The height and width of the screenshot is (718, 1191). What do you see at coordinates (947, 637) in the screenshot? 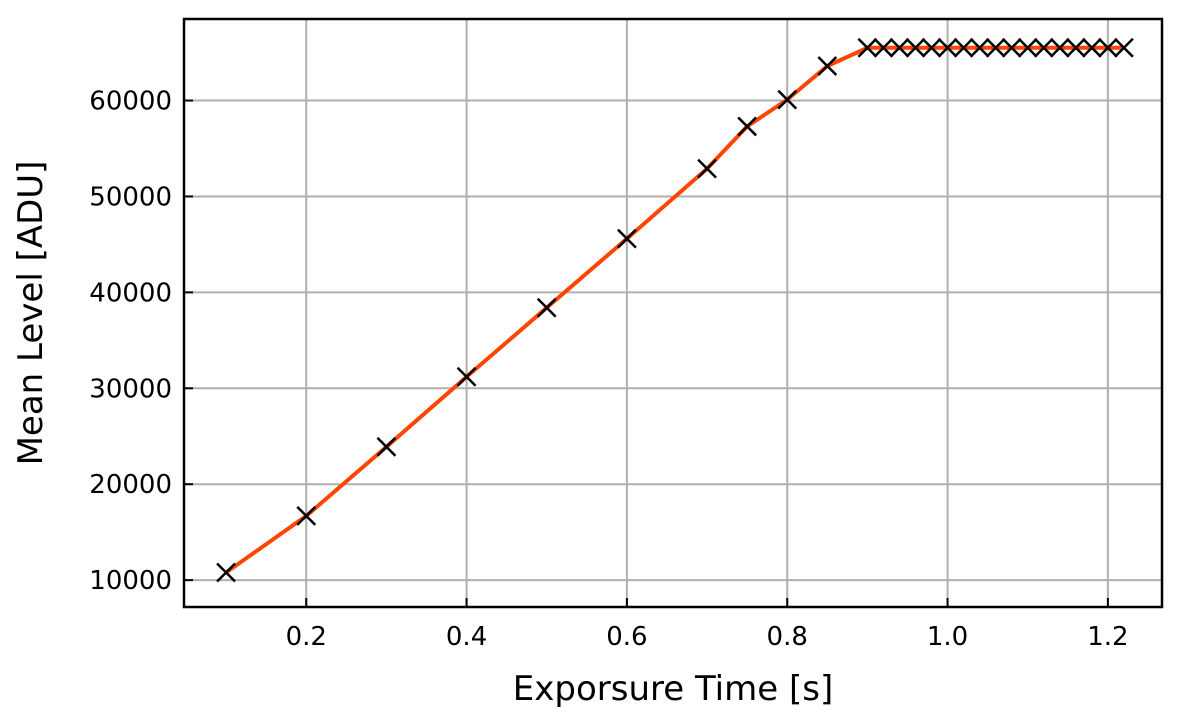
I see `x-tick-label: 1.0` at bounding box center [947, 637].